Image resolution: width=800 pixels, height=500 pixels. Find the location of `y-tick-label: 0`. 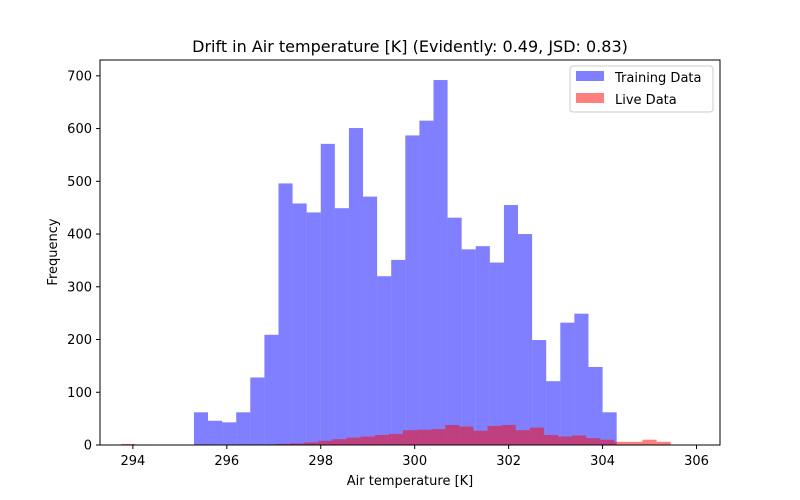

y-tick-label: 0 is located at coordinates (88, 446).